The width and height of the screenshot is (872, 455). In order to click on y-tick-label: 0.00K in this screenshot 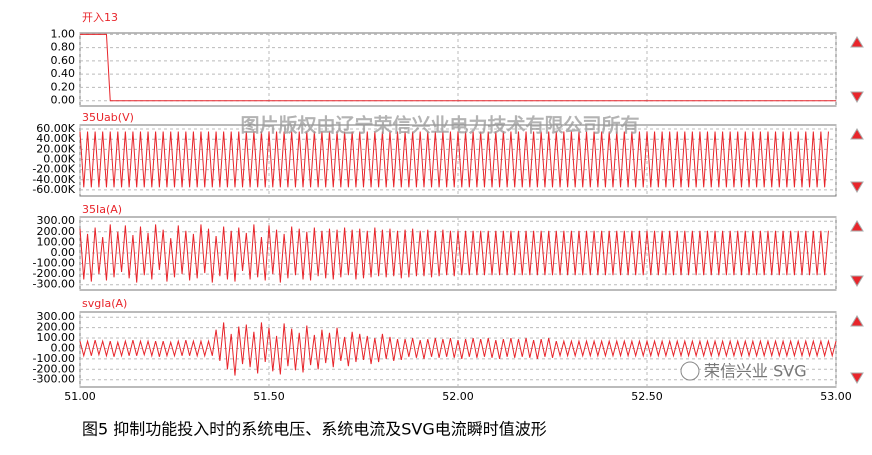, I will do `click(59, 158)`.